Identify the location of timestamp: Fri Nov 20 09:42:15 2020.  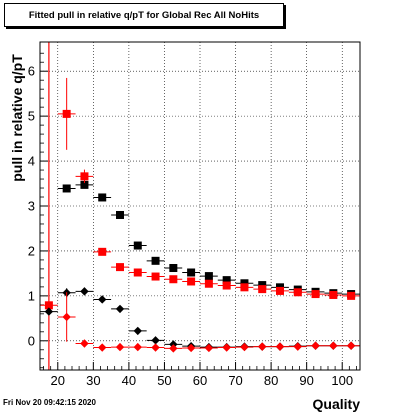
(49, 402).